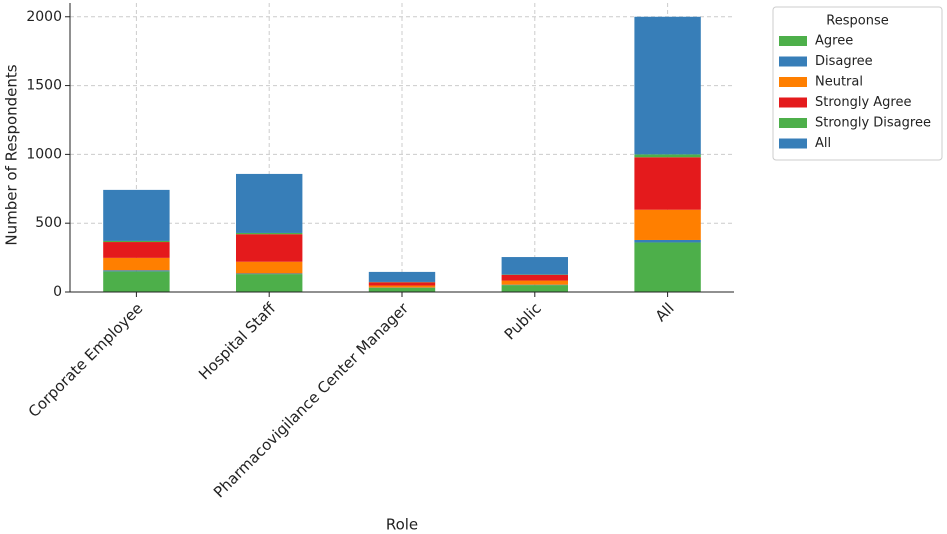 The image size is (947, 534). I want to click on x-tick-label: Hospital Staff, so click(237, 341).